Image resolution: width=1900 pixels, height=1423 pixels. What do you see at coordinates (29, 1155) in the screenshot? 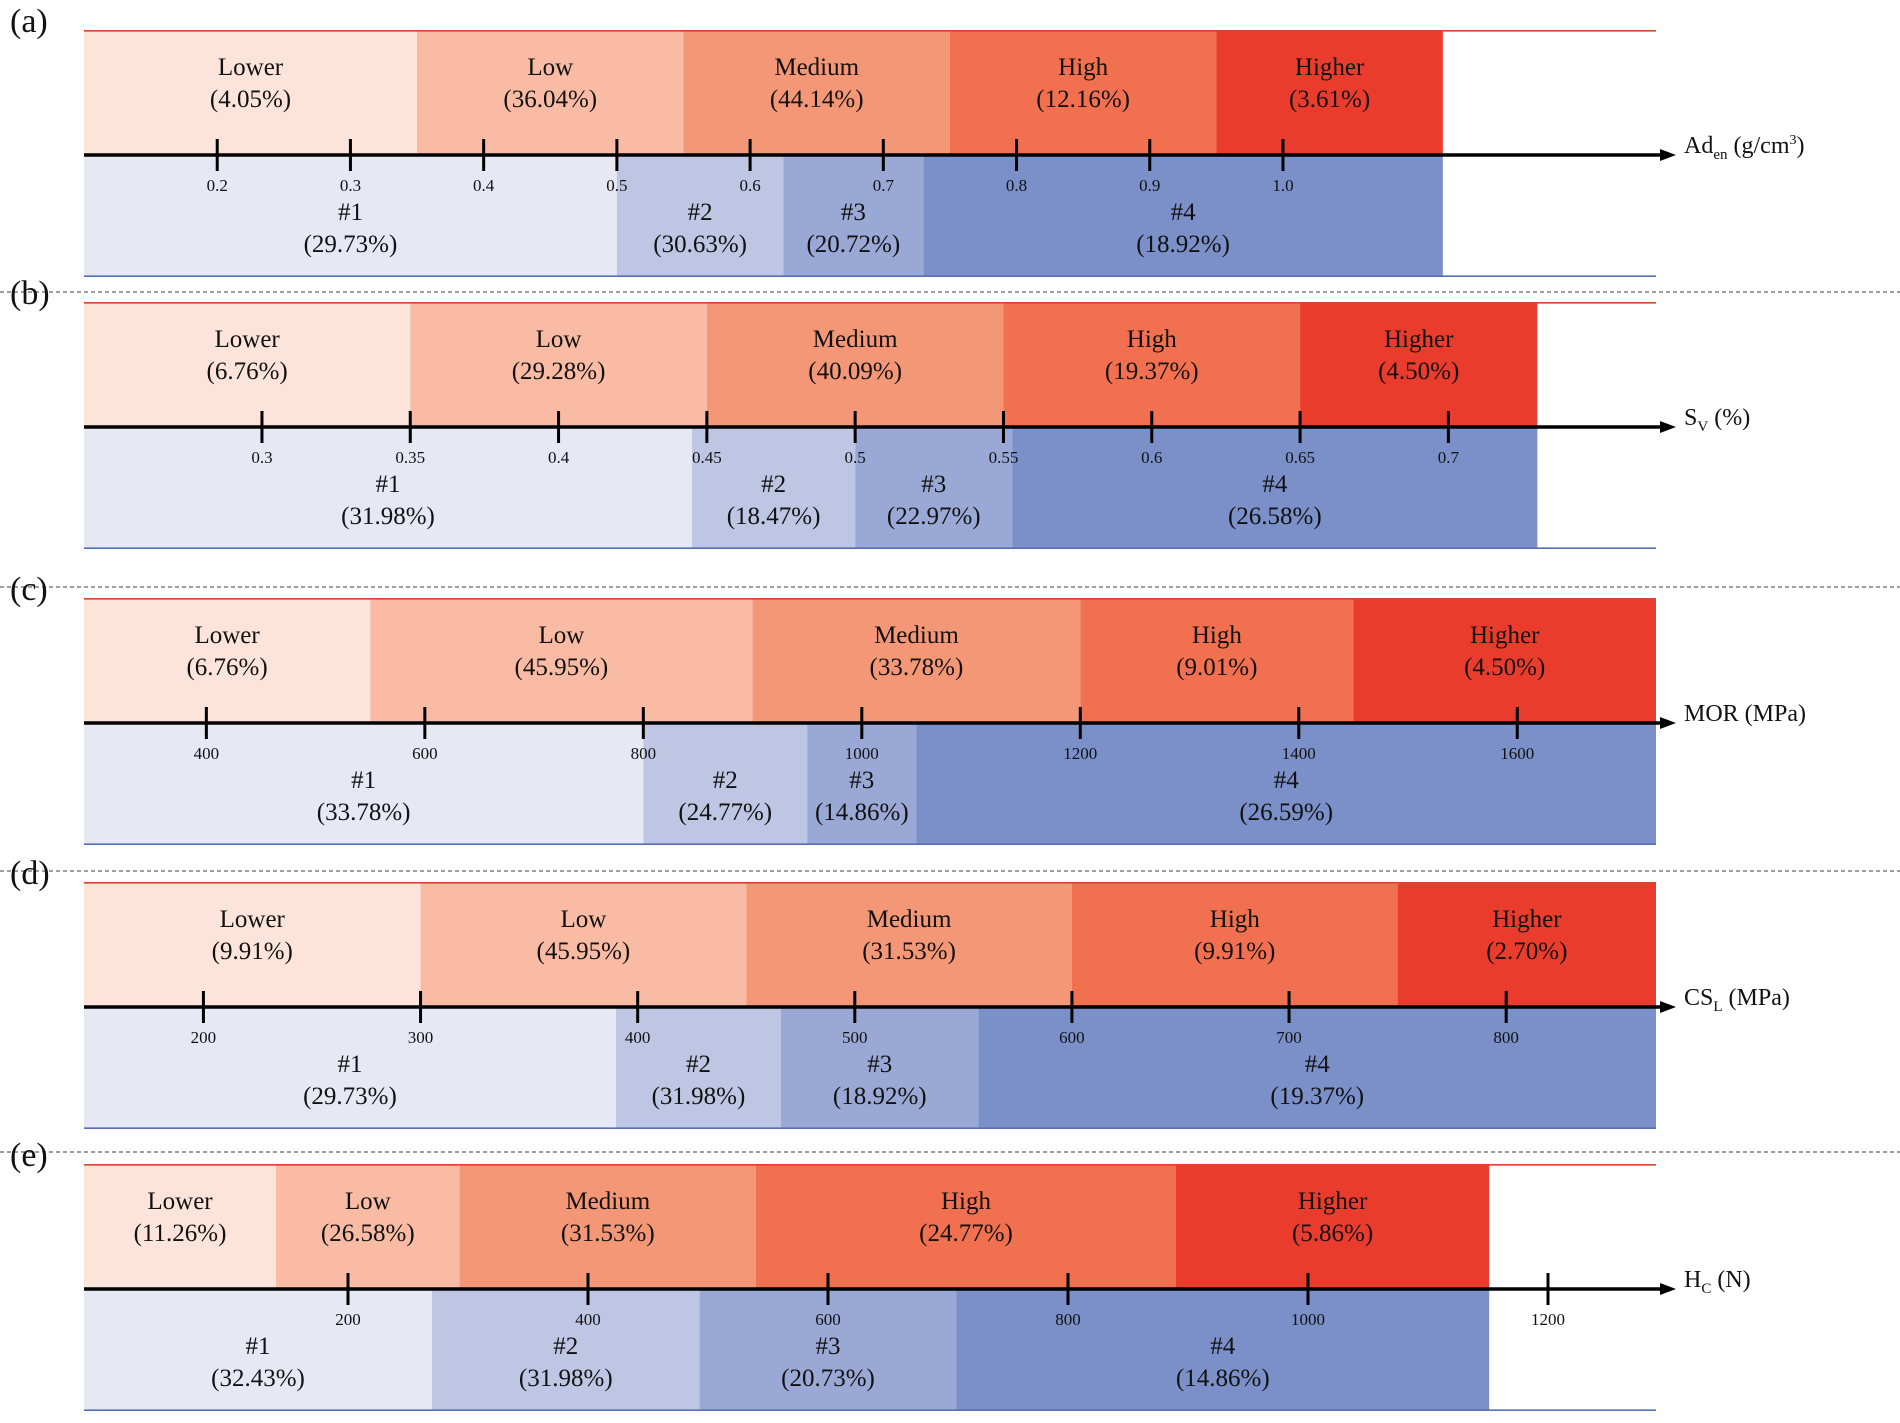
I see `panel-label: (e)` at bounding box center [29, 1155].